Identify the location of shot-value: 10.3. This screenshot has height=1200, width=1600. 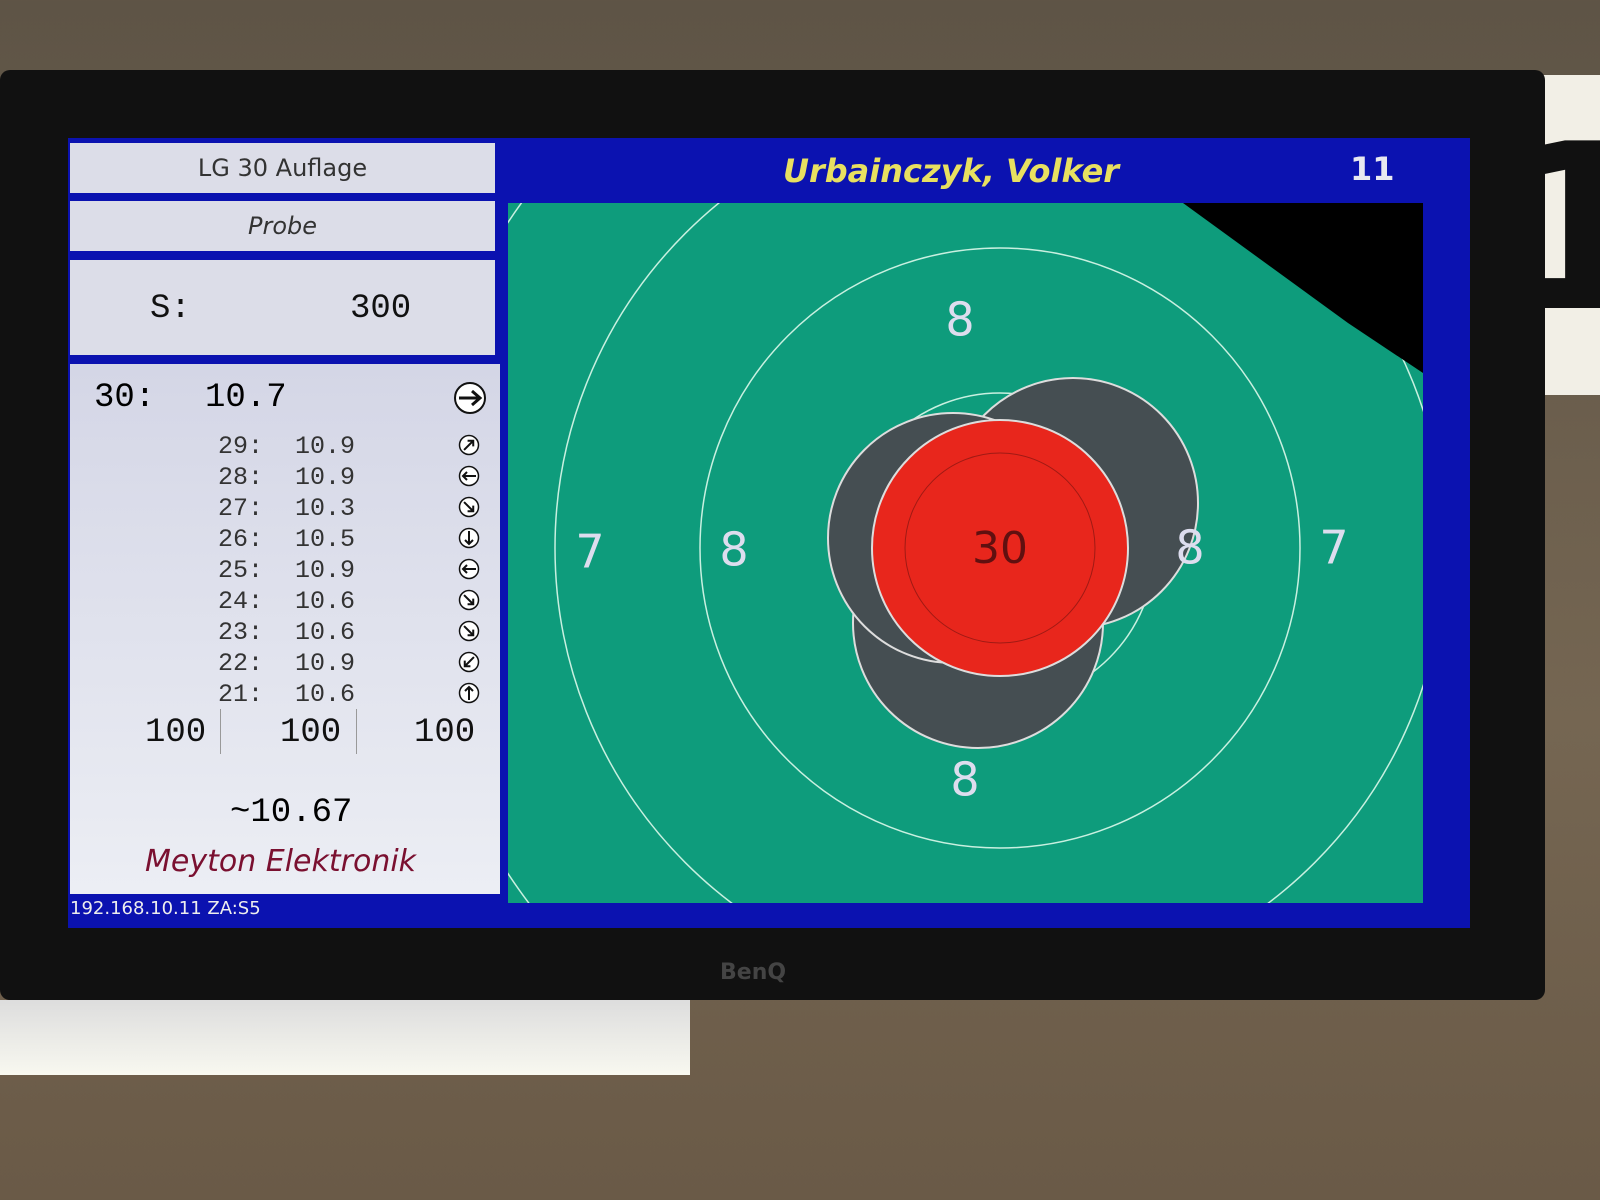
(325, 508).